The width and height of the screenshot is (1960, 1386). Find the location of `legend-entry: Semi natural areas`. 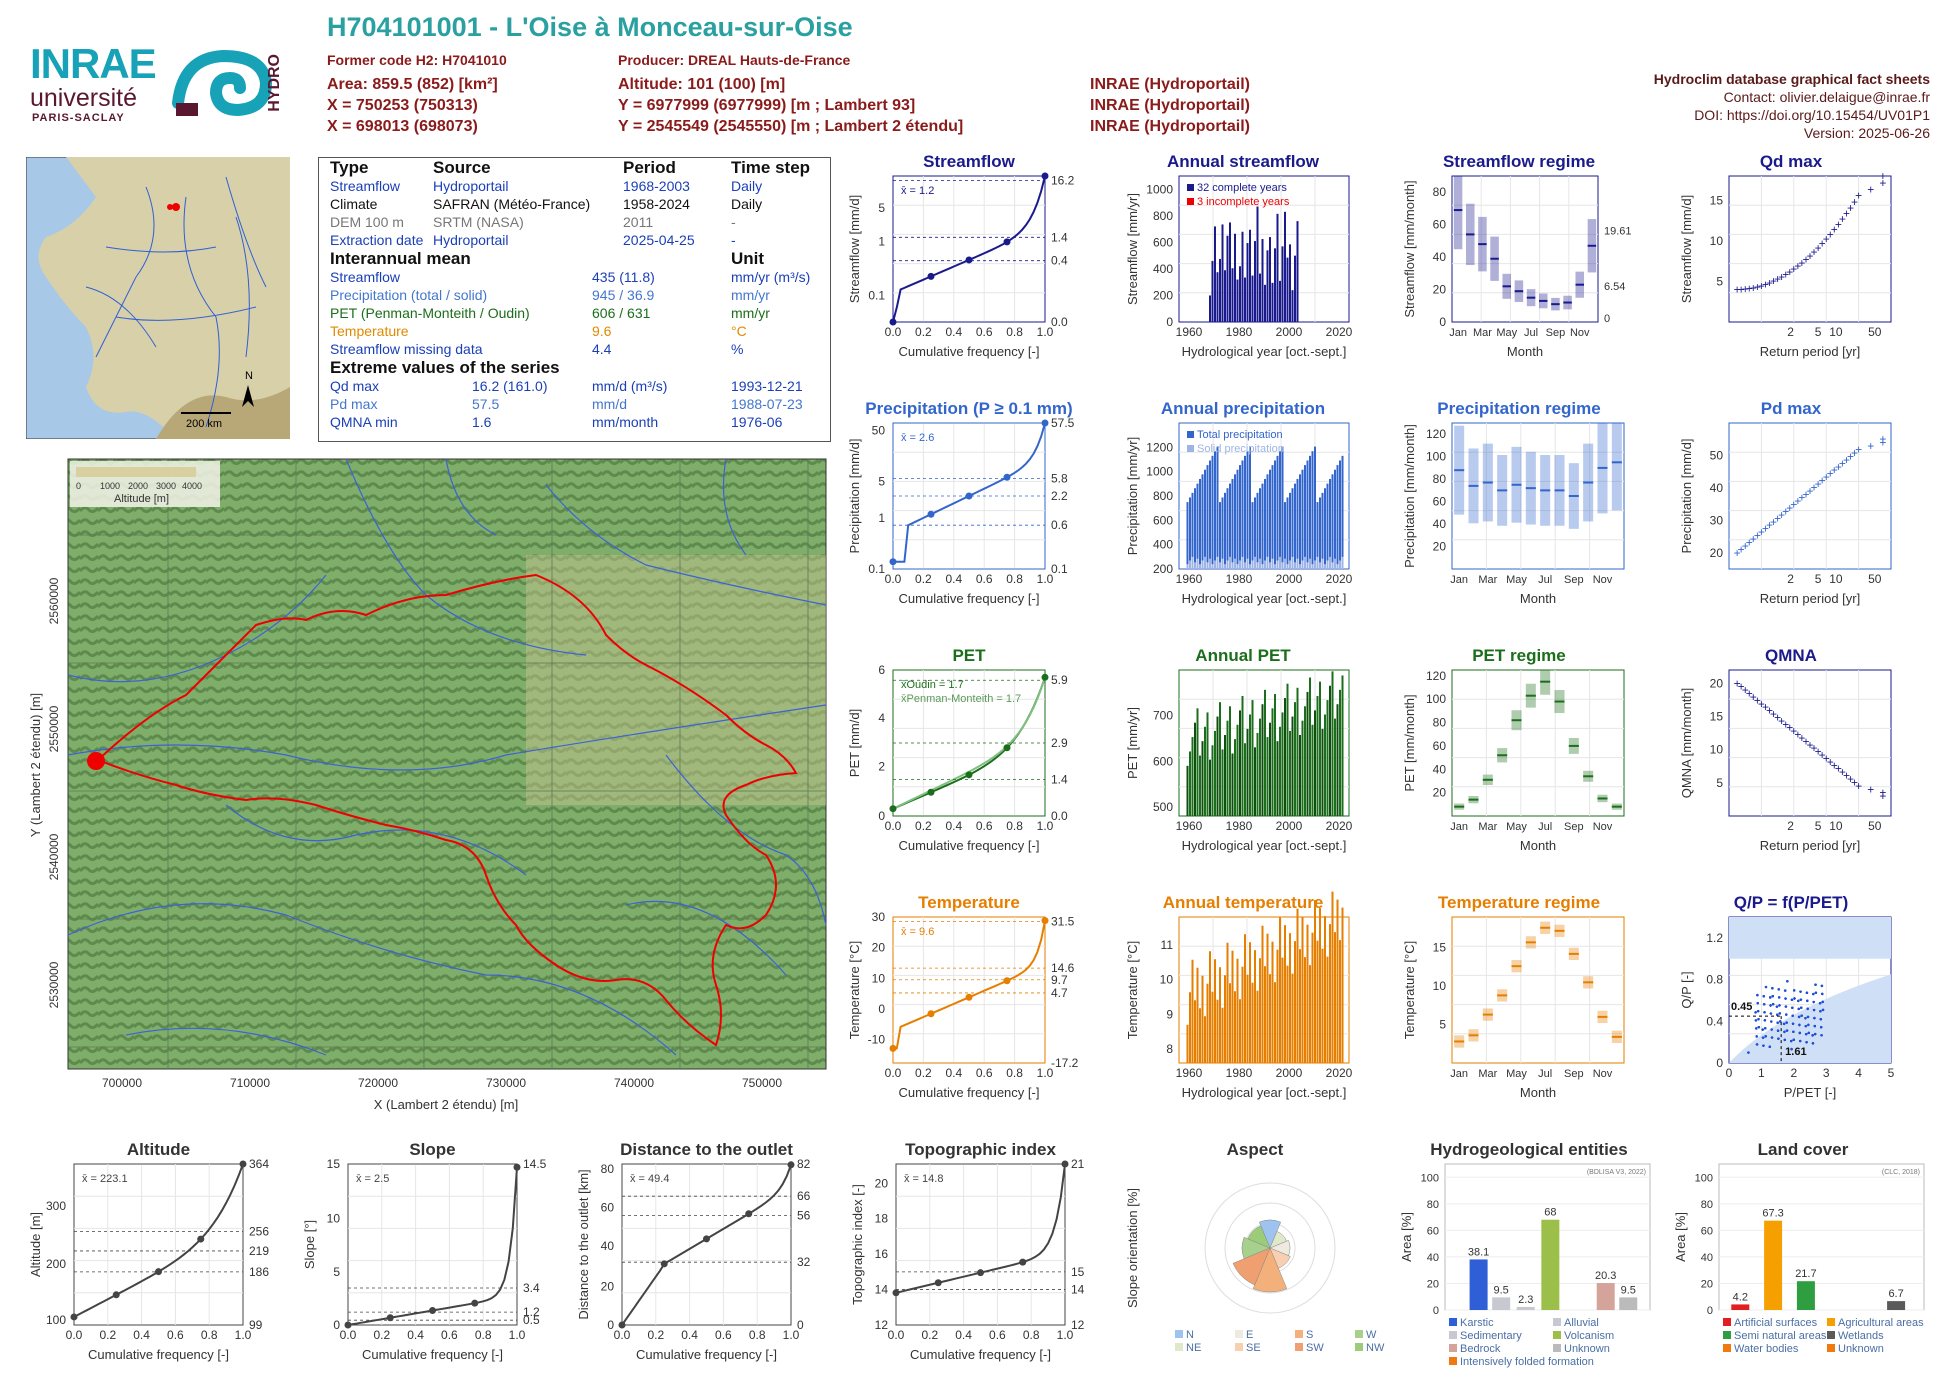

legend-entry: Semi natural areas is located at coordinates (1780, 1336).